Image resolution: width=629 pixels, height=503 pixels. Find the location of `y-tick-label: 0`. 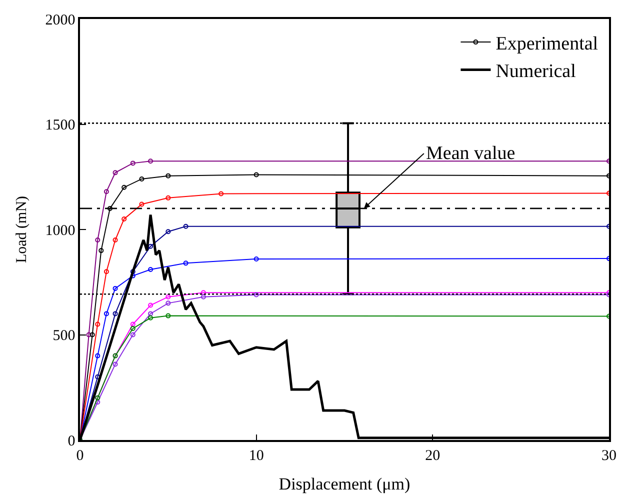

y-tick-label: 0 is located at coordinates (72, 441).